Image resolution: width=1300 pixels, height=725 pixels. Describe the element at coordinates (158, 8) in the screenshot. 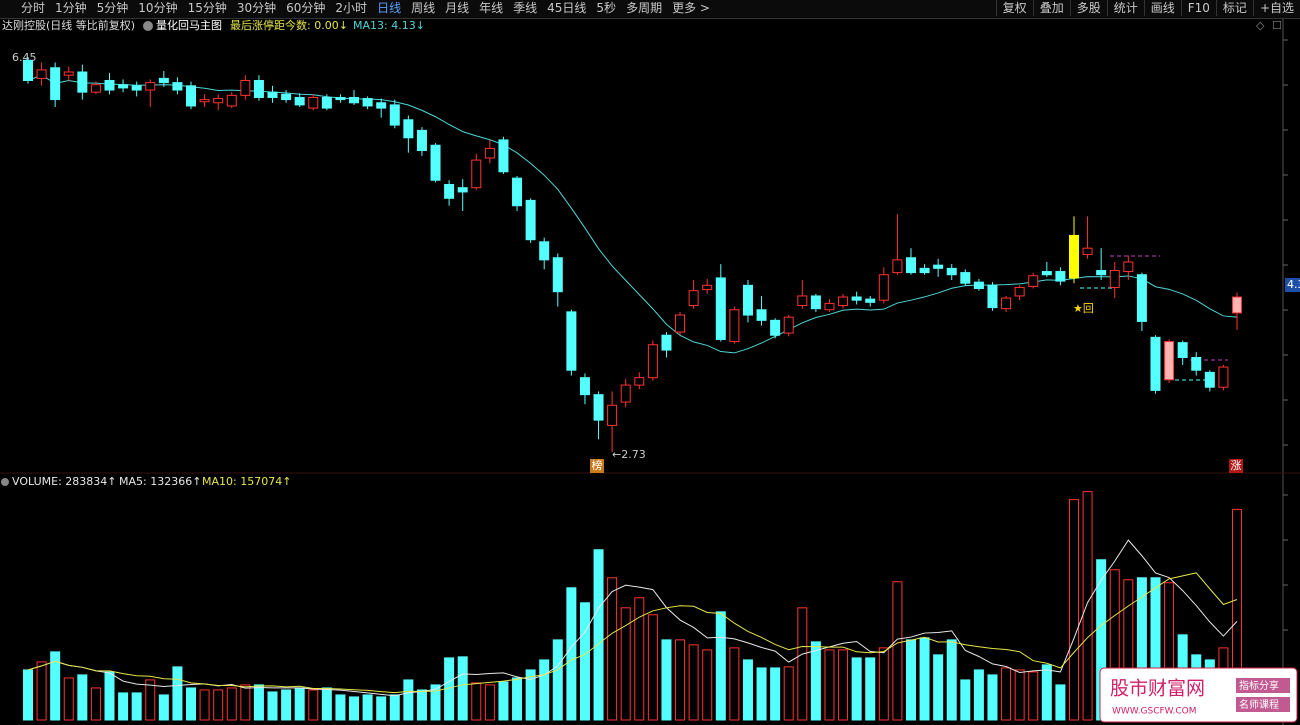

I see `period-tab: 10分钟` at that location.